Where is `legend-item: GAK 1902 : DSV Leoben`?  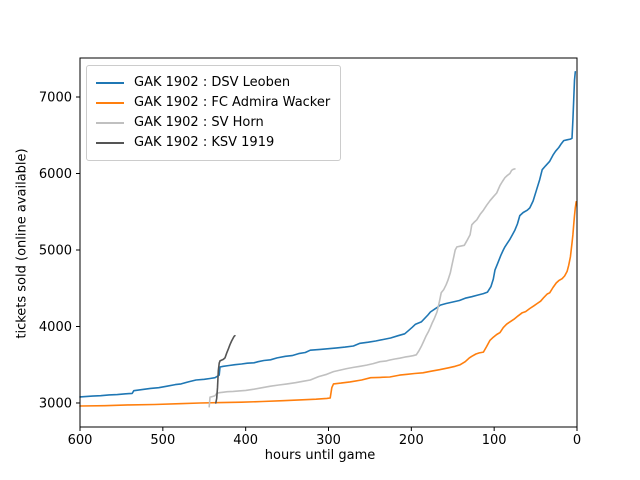 legend-item: GAK 1902 : DSV Leoben is located at coordinates (213, 83).